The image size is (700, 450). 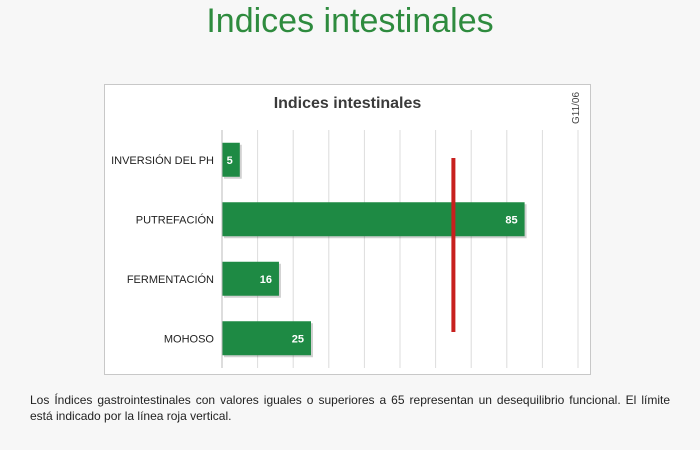 What do you see at coordinates (175, 219) in the screenshot?
I see `category-label: PUTREFACIÓN` at bounding box center [175, 219].